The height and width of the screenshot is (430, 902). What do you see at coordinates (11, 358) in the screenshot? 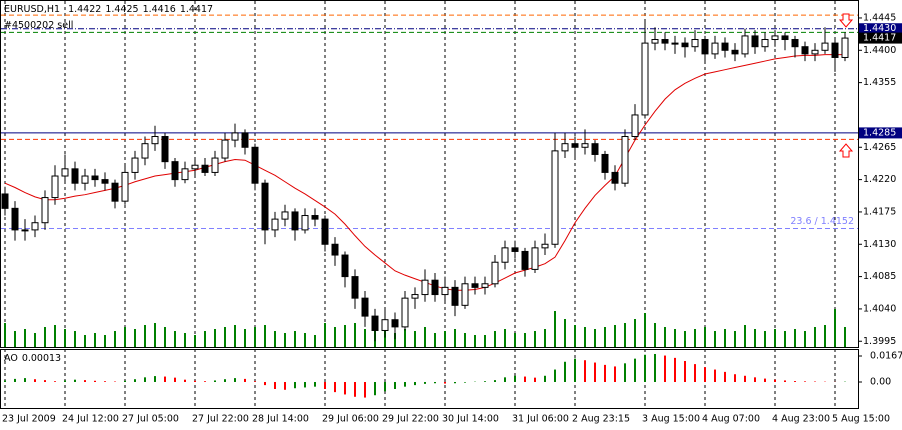
I see `indicator-name: AO` at bounding box center [11, 358].